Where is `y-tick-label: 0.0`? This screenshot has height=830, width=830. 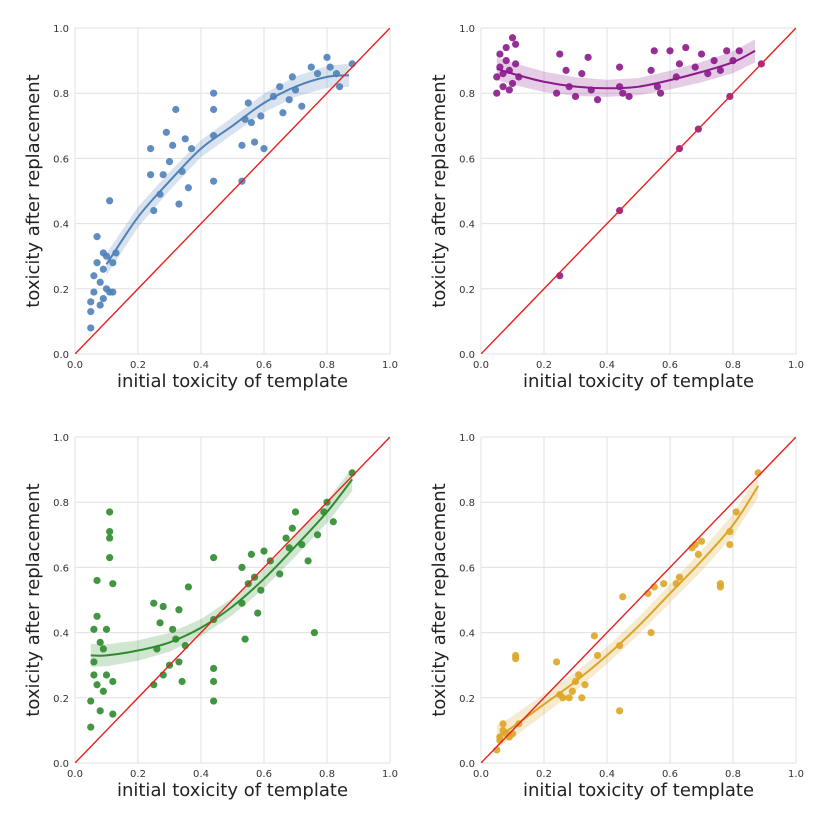 y-tick-label: 0.0 is located at coordinates (467, 764).